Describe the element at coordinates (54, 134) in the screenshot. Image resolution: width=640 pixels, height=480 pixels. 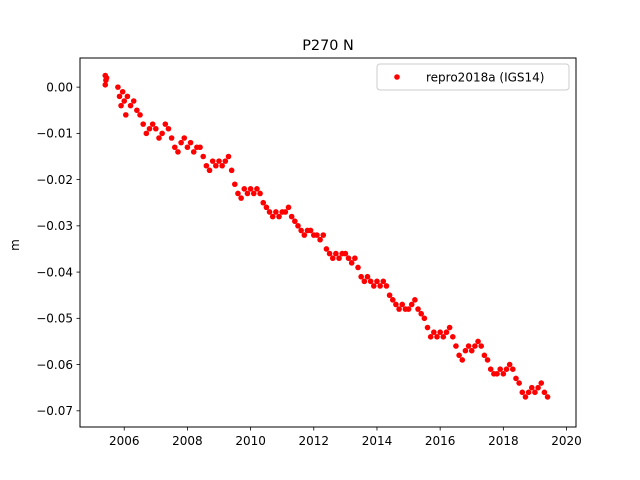
I see `y-tick-label: −0.01` at that location.